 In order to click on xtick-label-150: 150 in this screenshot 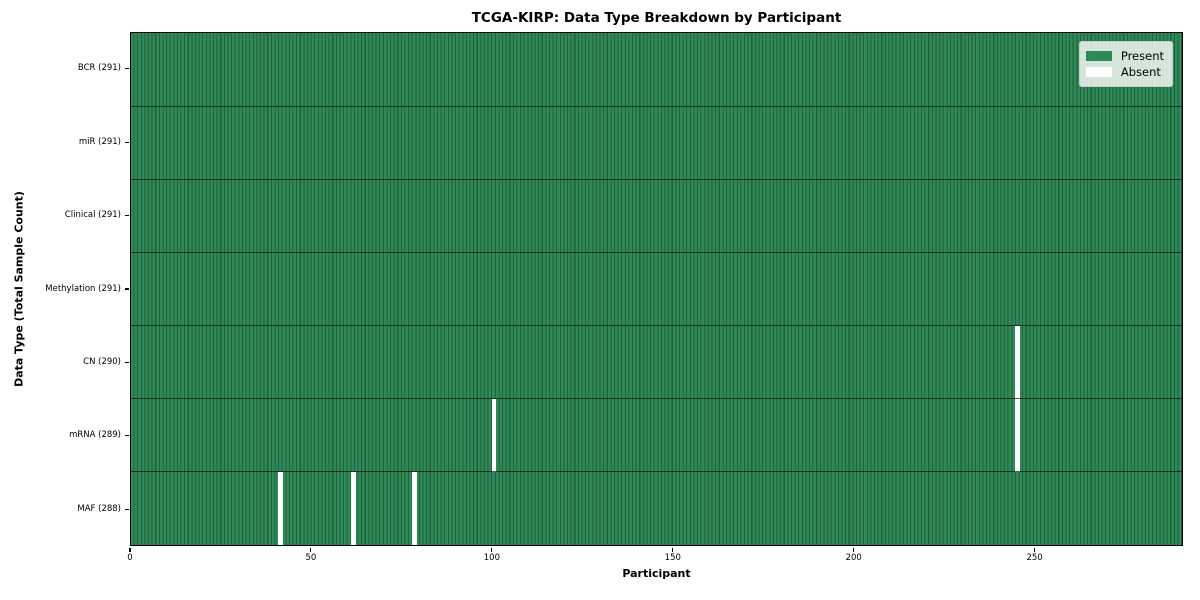, I will do `click(672, 558)`.